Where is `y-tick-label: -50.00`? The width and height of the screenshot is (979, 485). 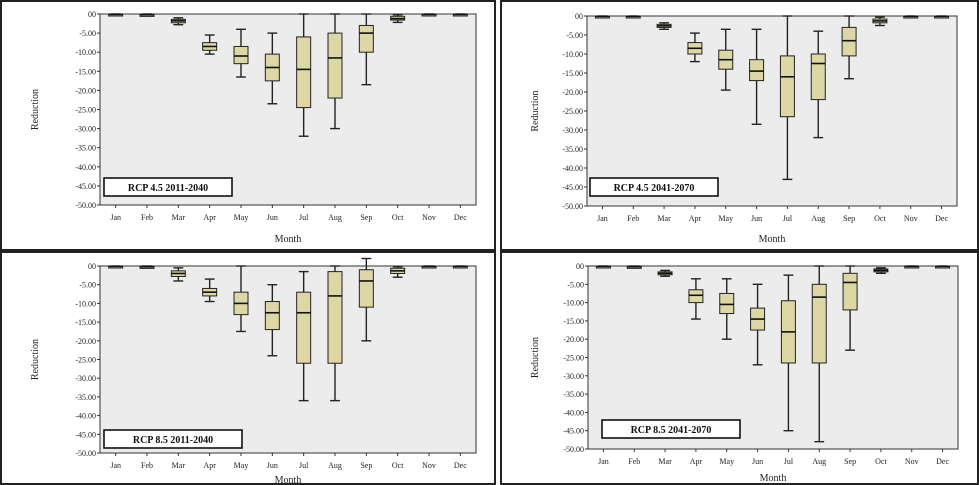
y-tick-label: -50.00 is located at coordinates (85, 205).